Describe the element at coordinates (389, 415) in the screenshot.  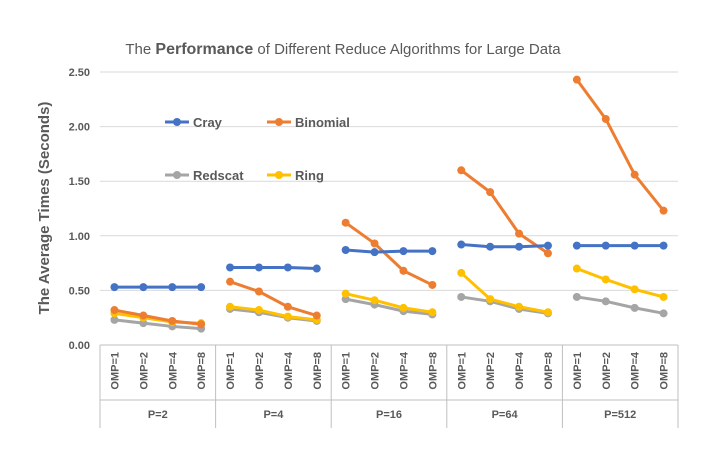
I see `x-group-label: P=16` at that location.